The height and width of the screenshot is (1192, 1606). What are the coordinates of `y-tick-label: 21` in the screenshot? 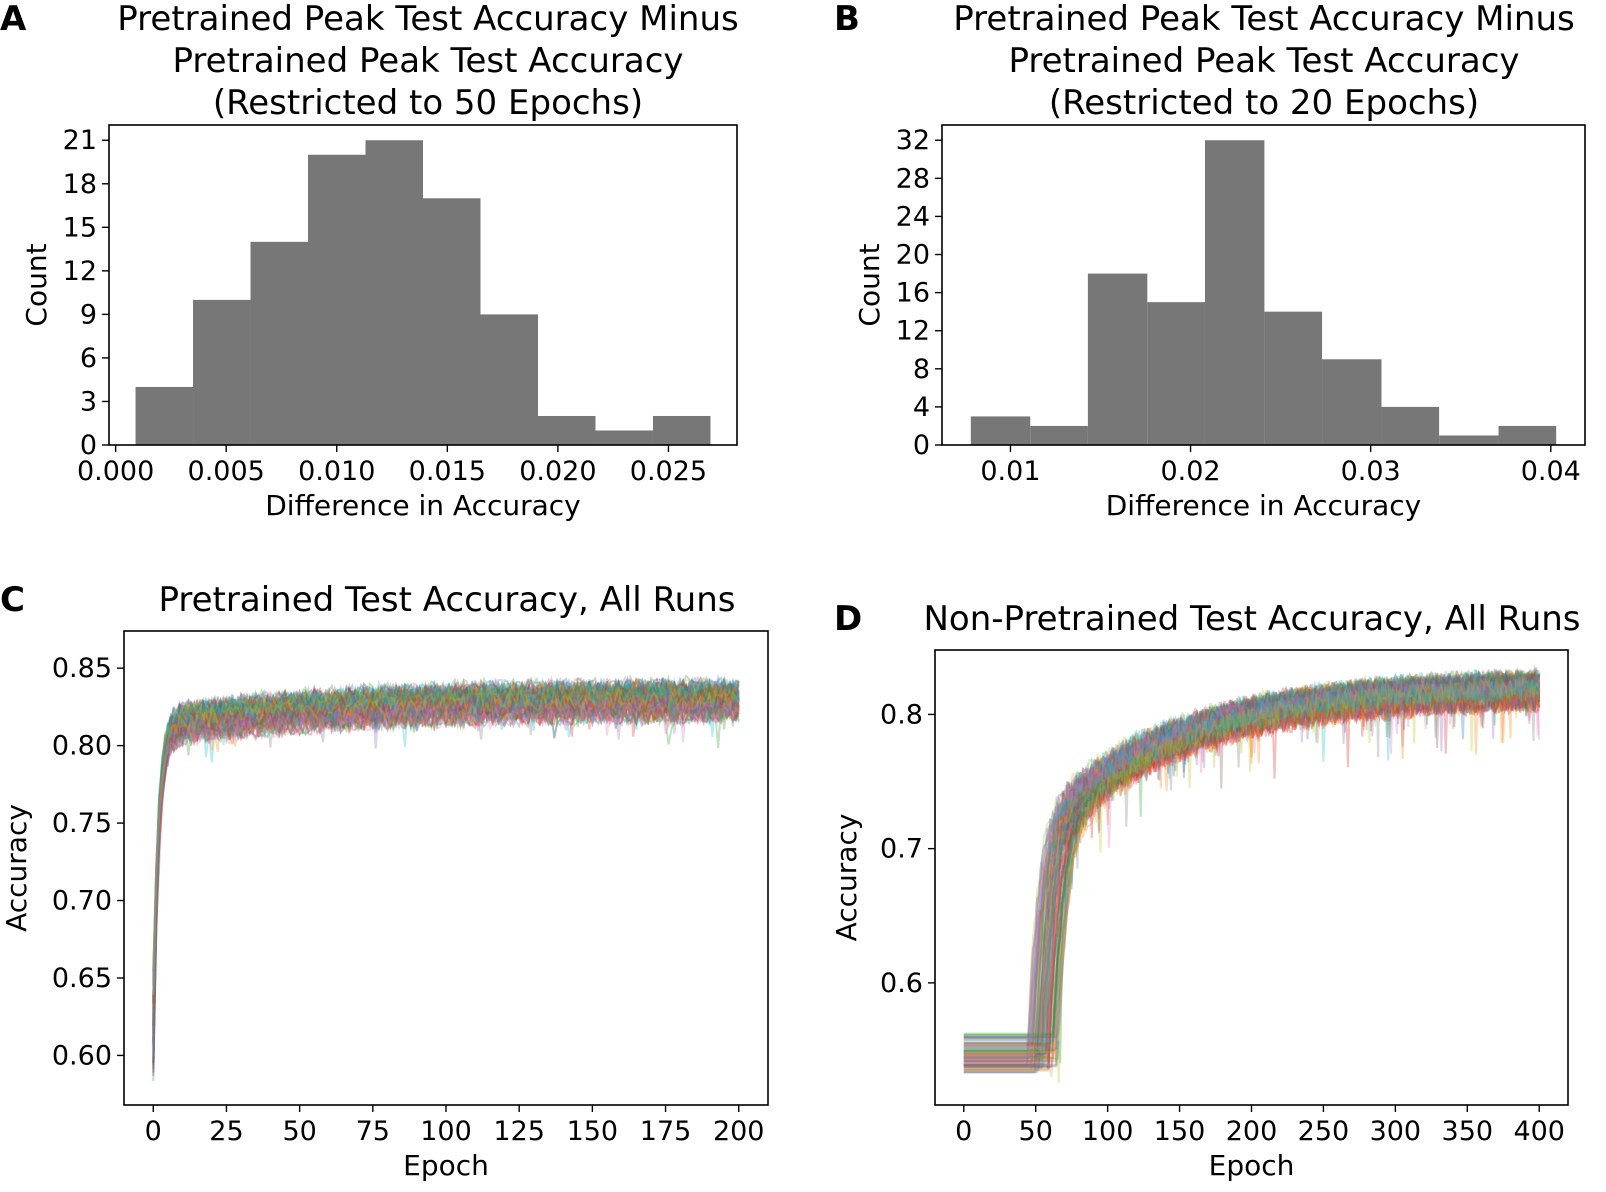 It's located at (80, 140).